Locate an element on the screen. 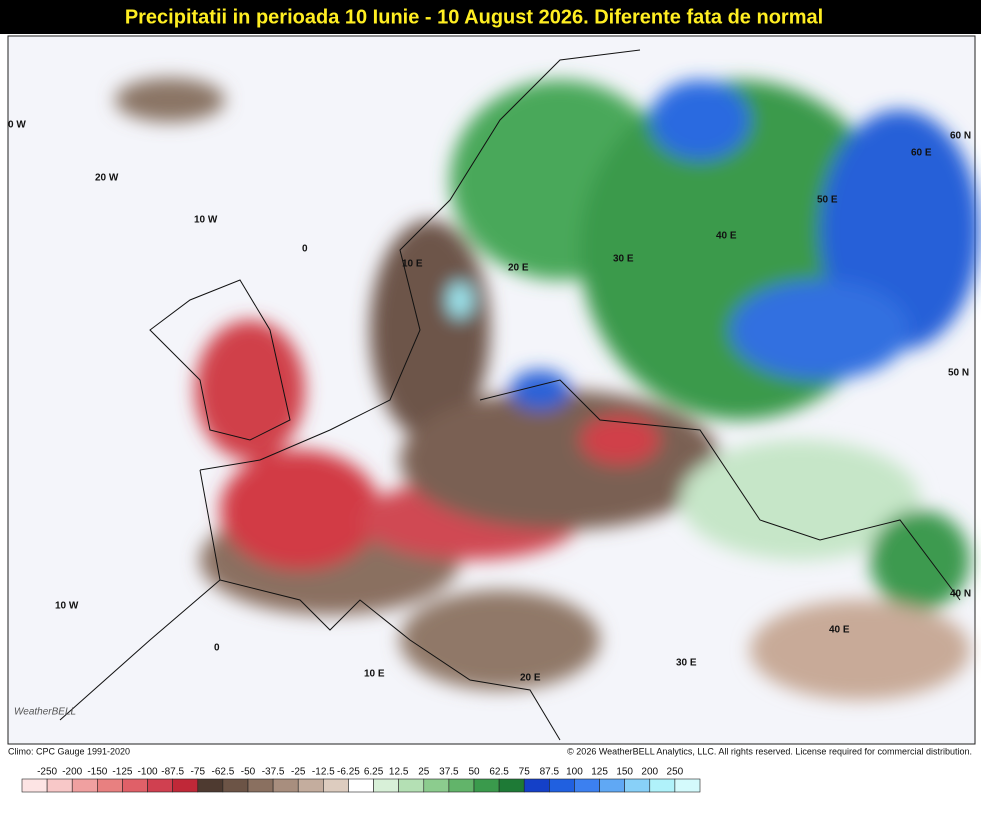 This screenshot has width=981, height=813. legend-label: -75 is located at coordinates (198, 772).